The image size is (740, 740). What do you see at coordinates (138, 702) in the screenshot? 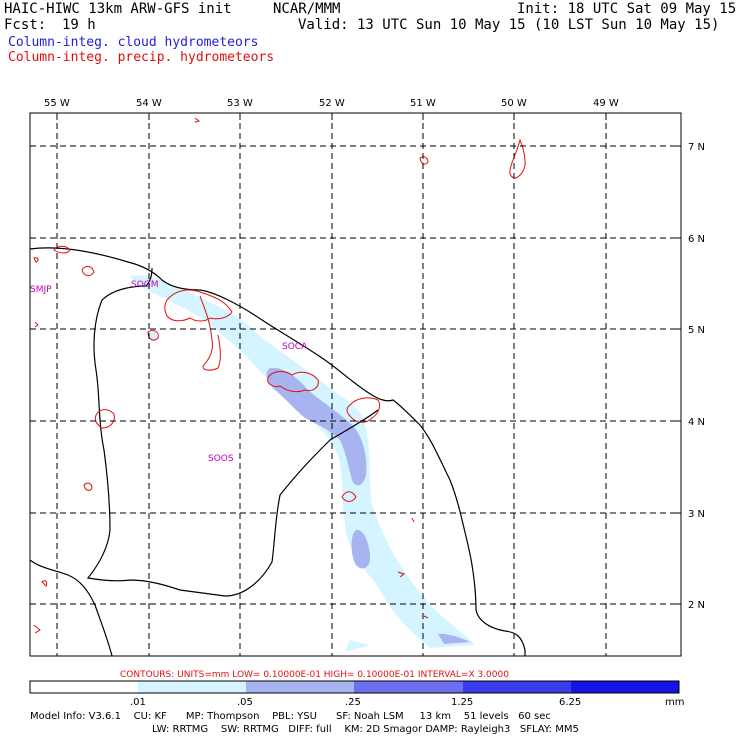
I see `colorbar-tick: .01` at bounding box center [138, 702].